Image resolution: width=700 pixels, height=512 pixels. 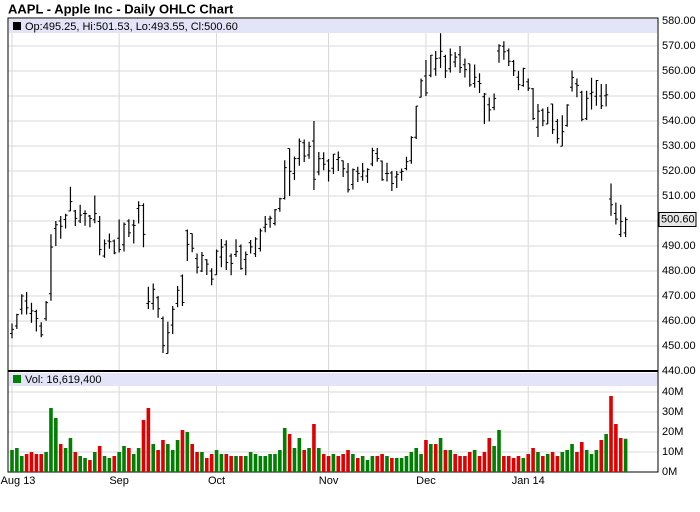 I want to click on y-tick-label: 560.00, so click(x=679, y=71).